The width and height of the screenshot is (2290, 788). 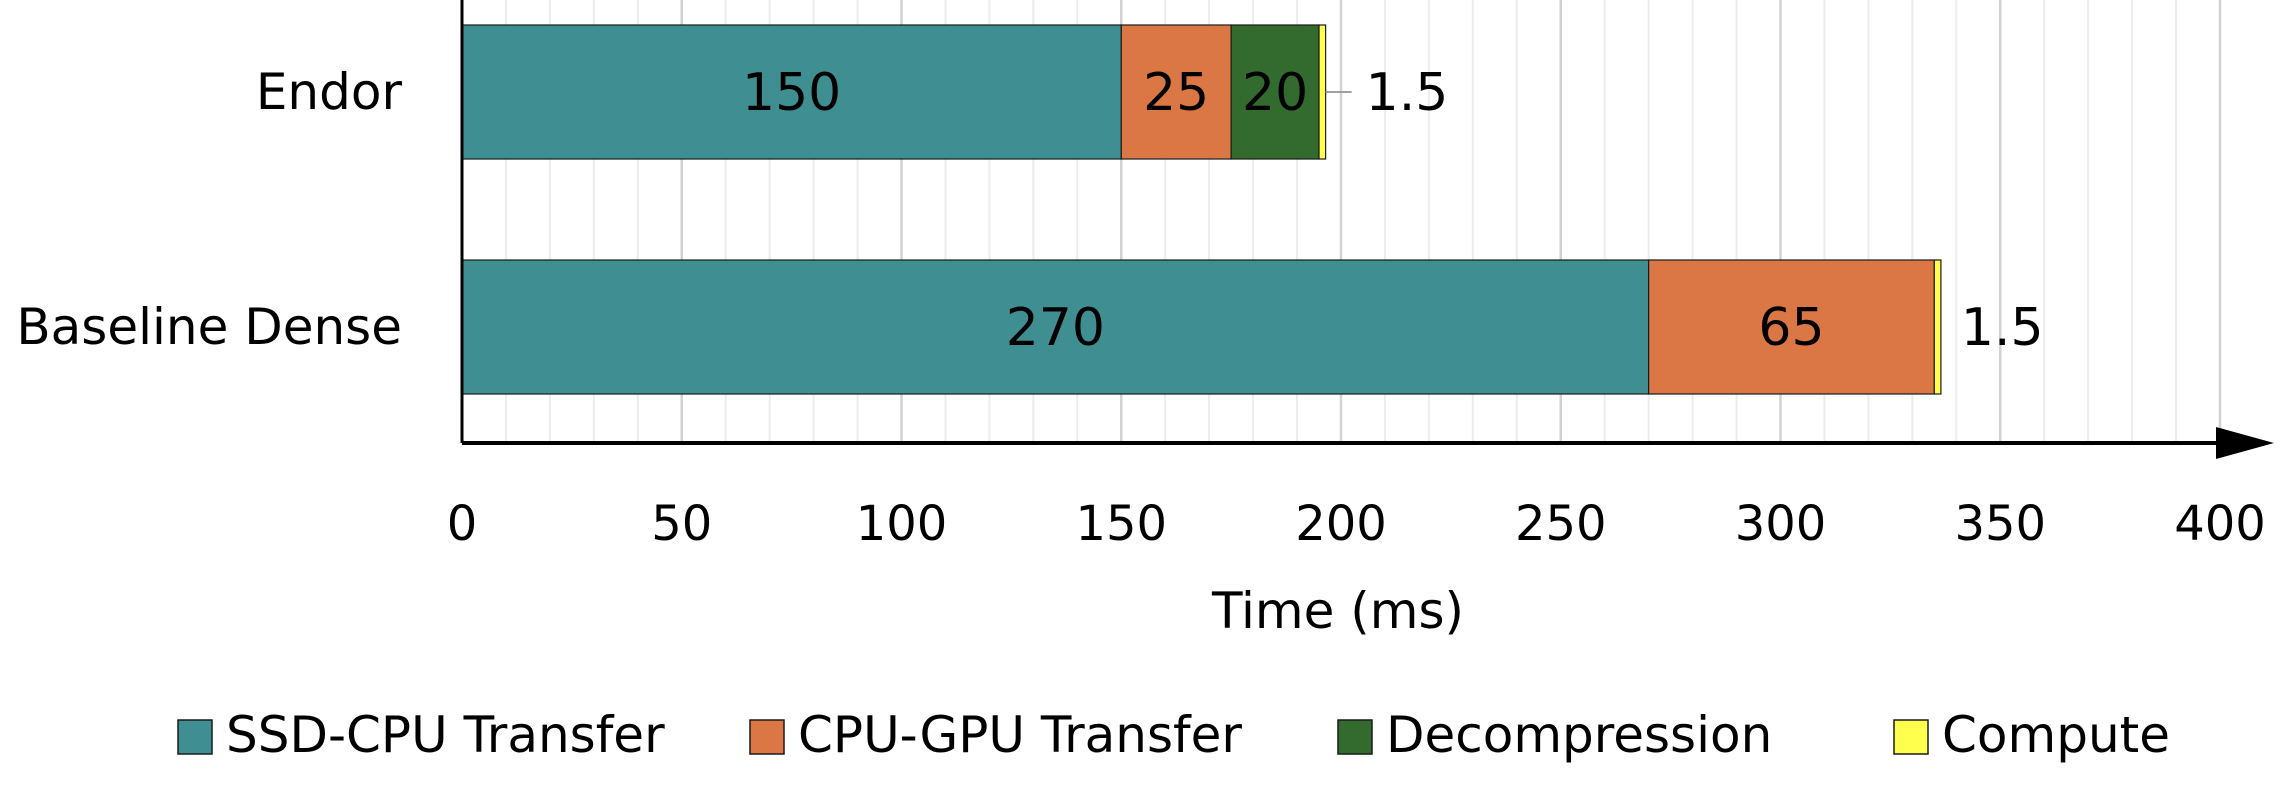 I want to click on category-label: Baseline Dense, so click(x=209, y=327).